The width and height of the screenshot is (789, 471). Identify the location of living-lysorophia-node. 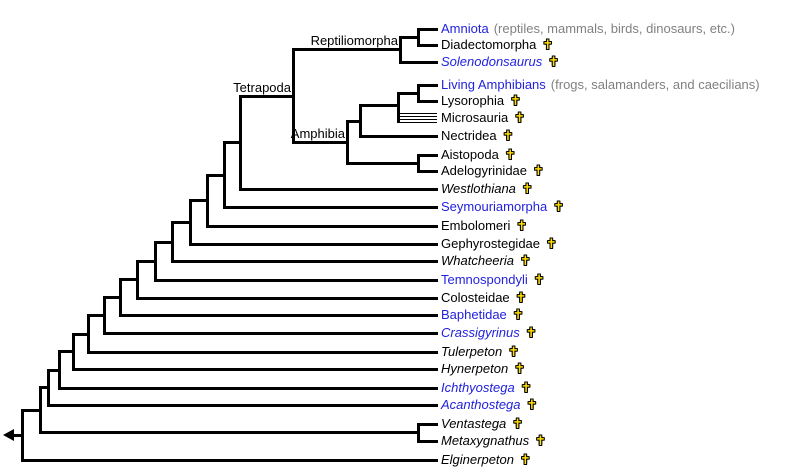
(418, 93).